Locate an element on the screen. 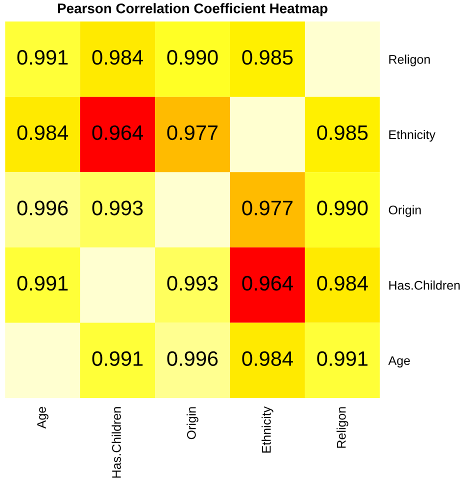 Image resolution: width=465 pixels, height=489 pixels. chart-title: Pearson Correlation Coefficient Heatmap is located at coordinates (193, 9).